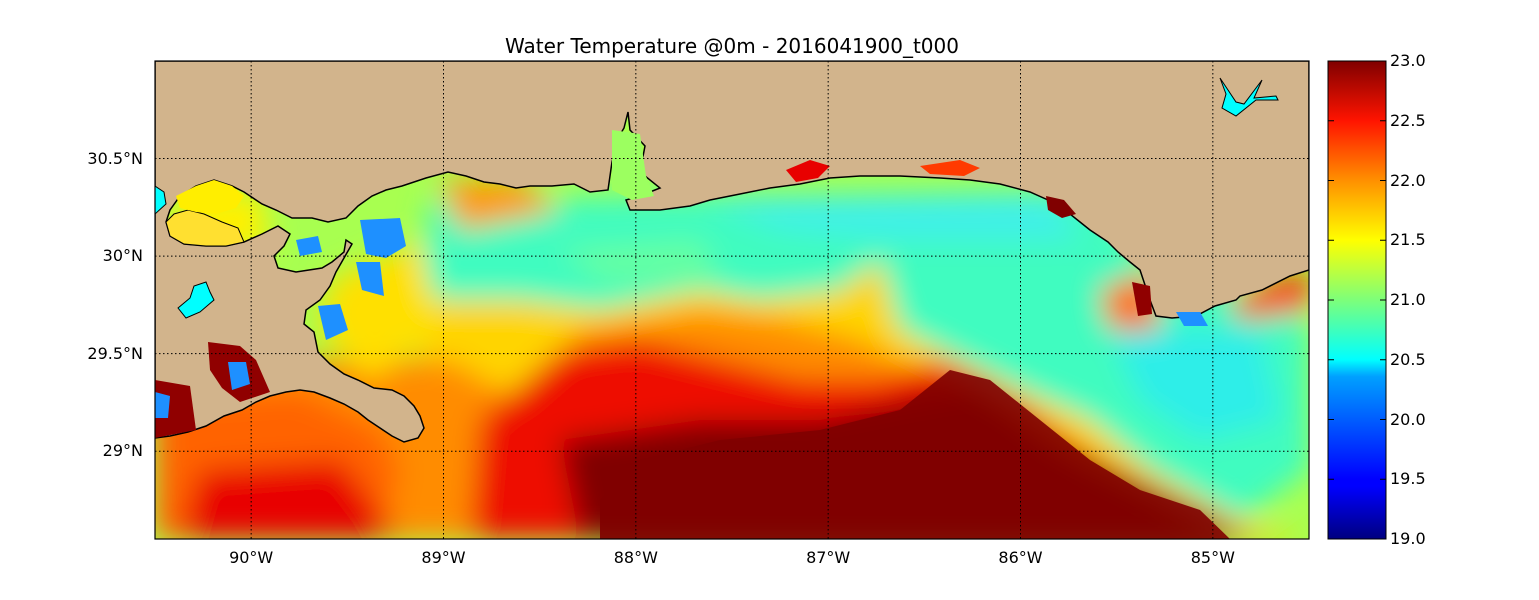 Image resolution: width=1539 pixels, height=600 pixels. What do you see at coordinates (1408, 538) in the screenshot?
I see `colorbar-tick-label: 19.0` at bounding box center [1408, 538].